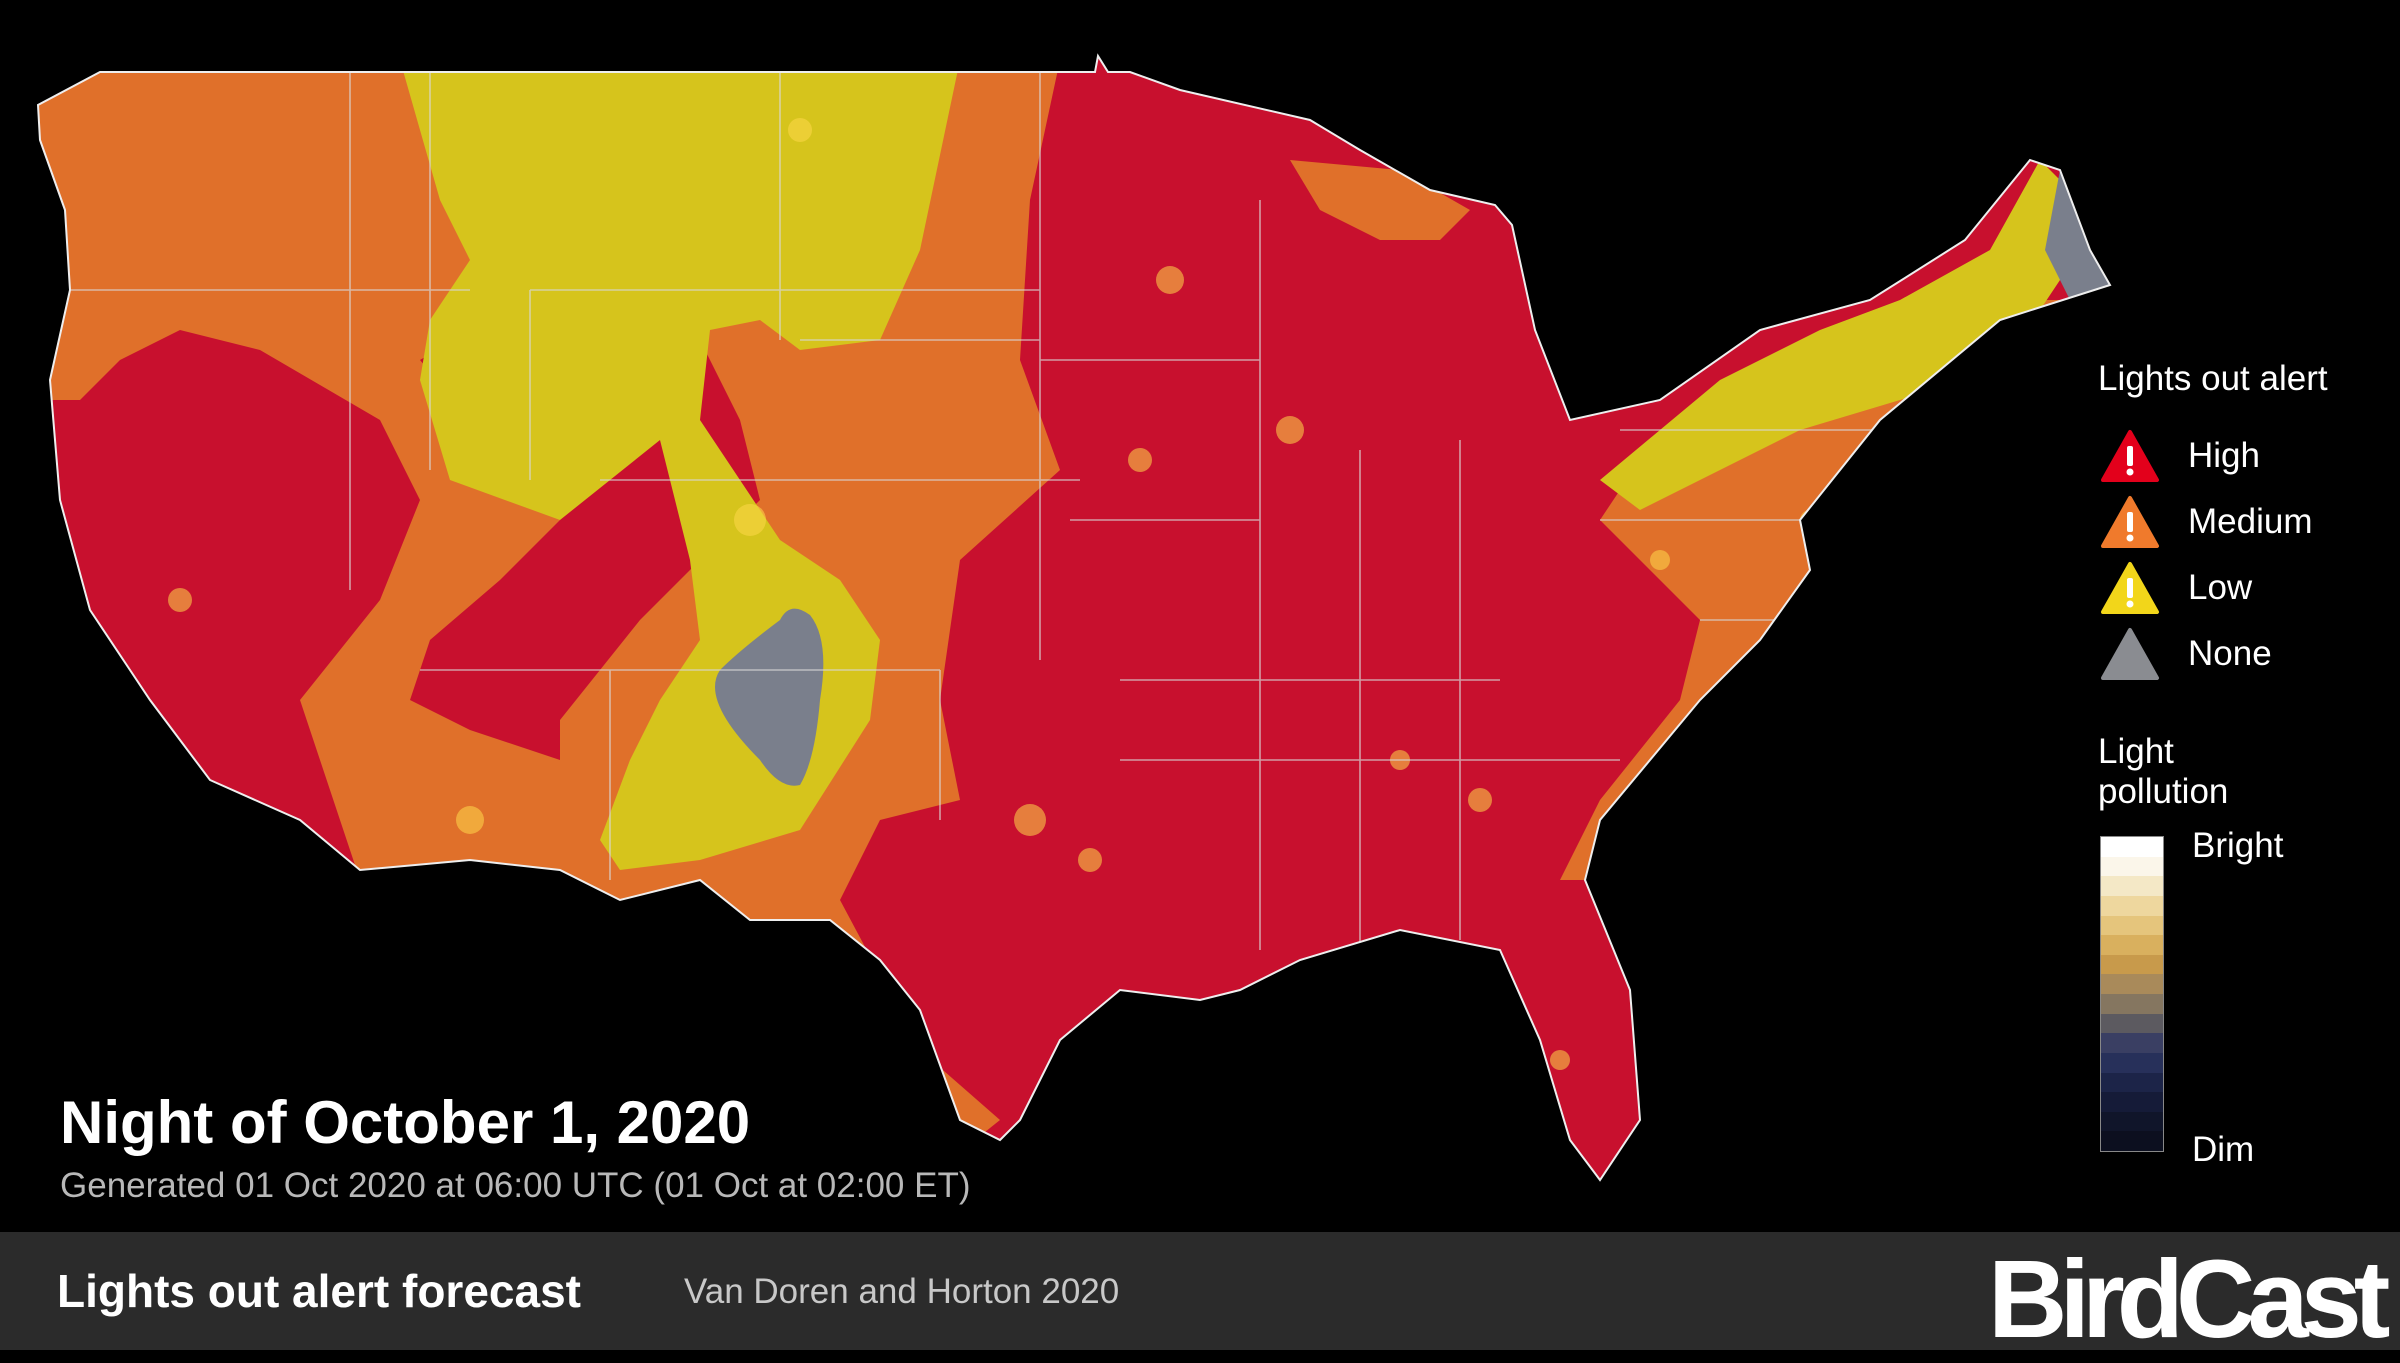  What do you see at coordinates (2223, 1149) in the screenshot?
I see `light-pollution-dim-label: Dim` at bounding box center [2223, 1149].